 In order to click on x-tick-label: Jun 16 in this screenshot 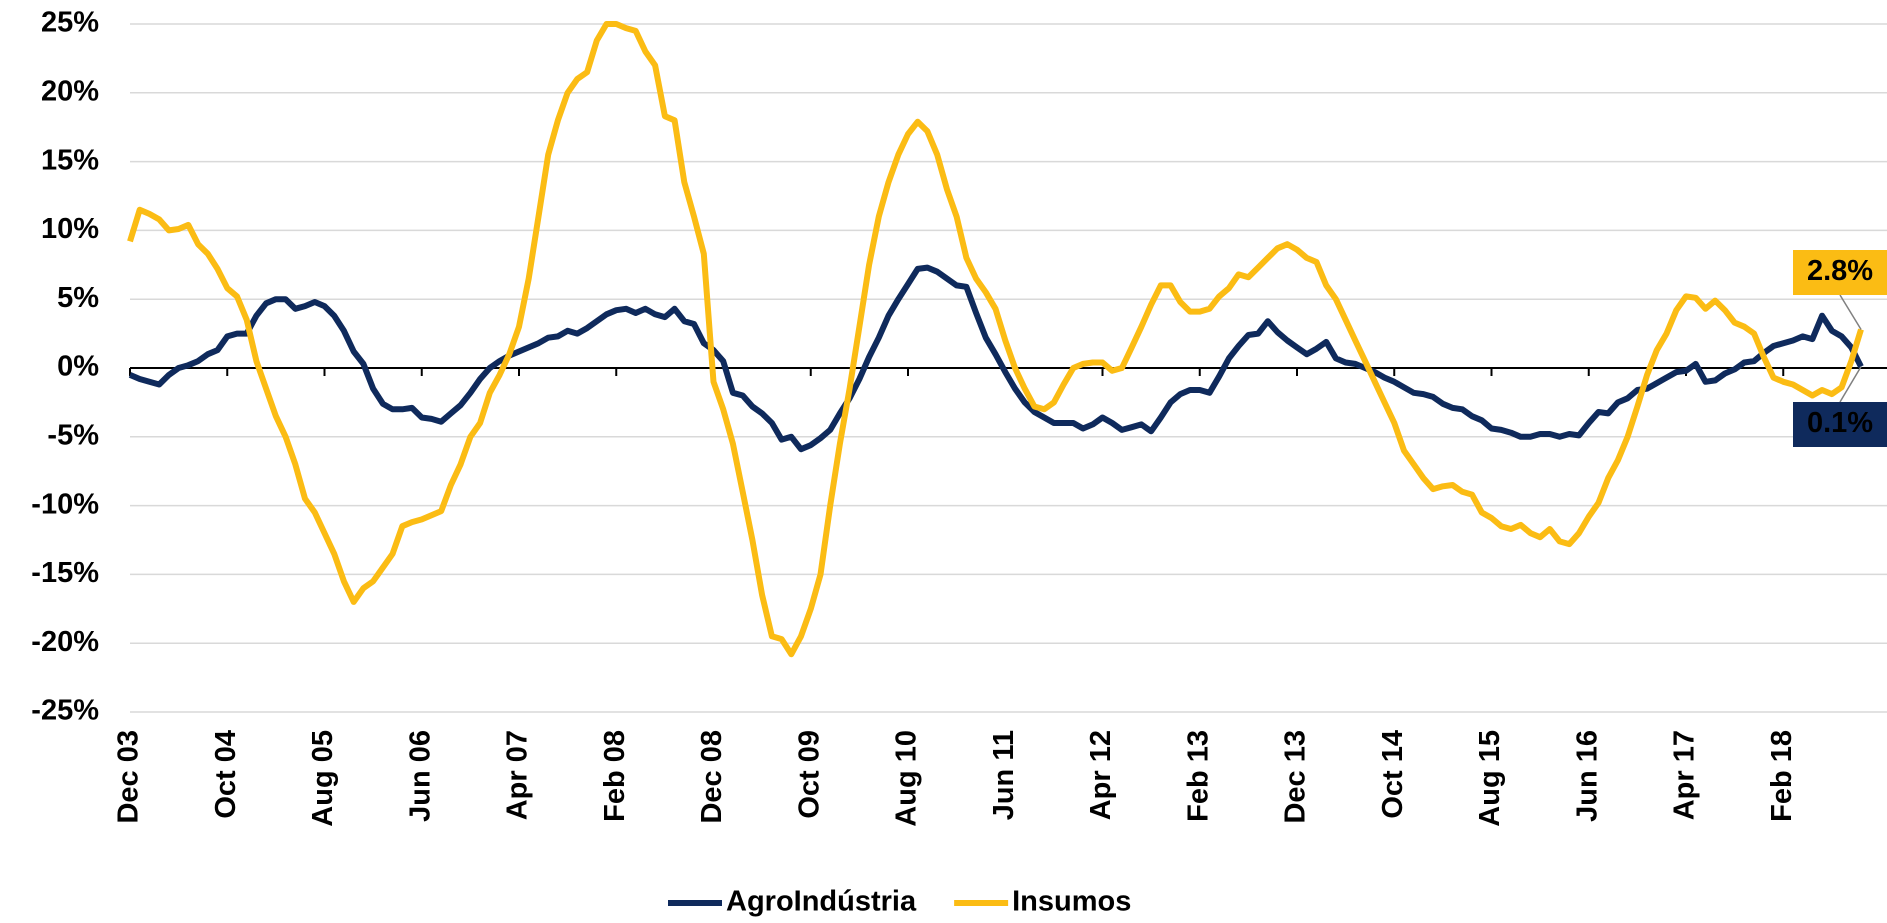, I will do `click(1587, 776)`.